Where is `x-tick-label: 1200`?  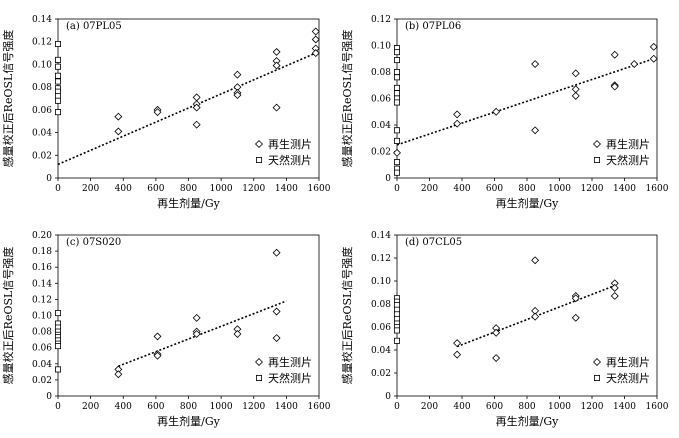
x-tick-label: 1200 is located at coordinates (253, 407).